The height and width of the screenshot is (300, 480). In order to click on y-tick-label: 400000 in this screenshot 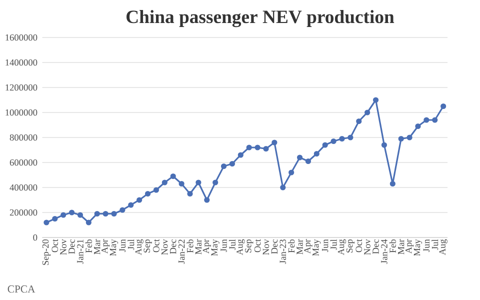, I will do `click(24, 187)`.